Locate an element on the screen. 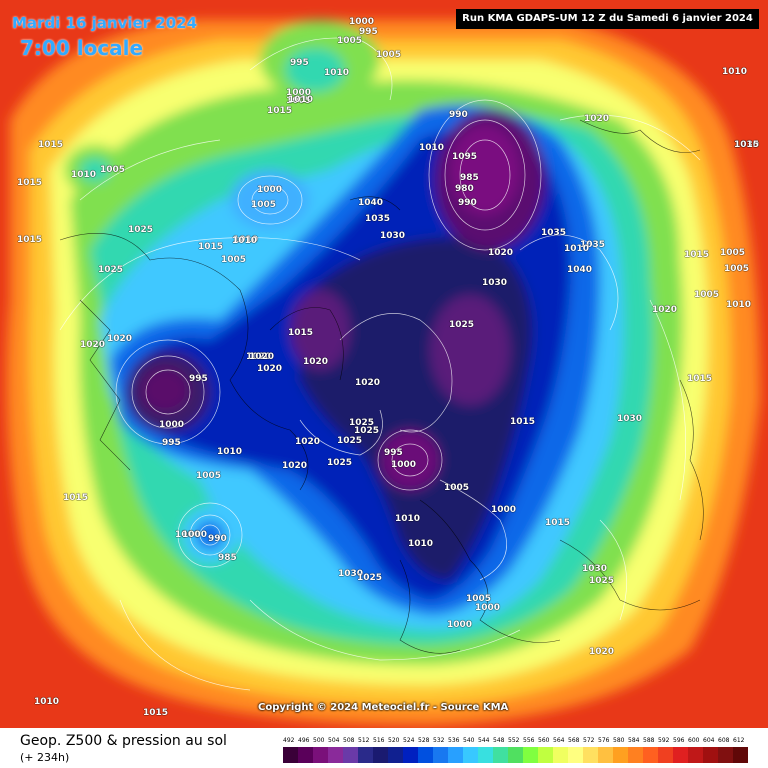 This screenshot has width=768, height=768. scale-tick-label: 568 is located at coordinates (574, 740).